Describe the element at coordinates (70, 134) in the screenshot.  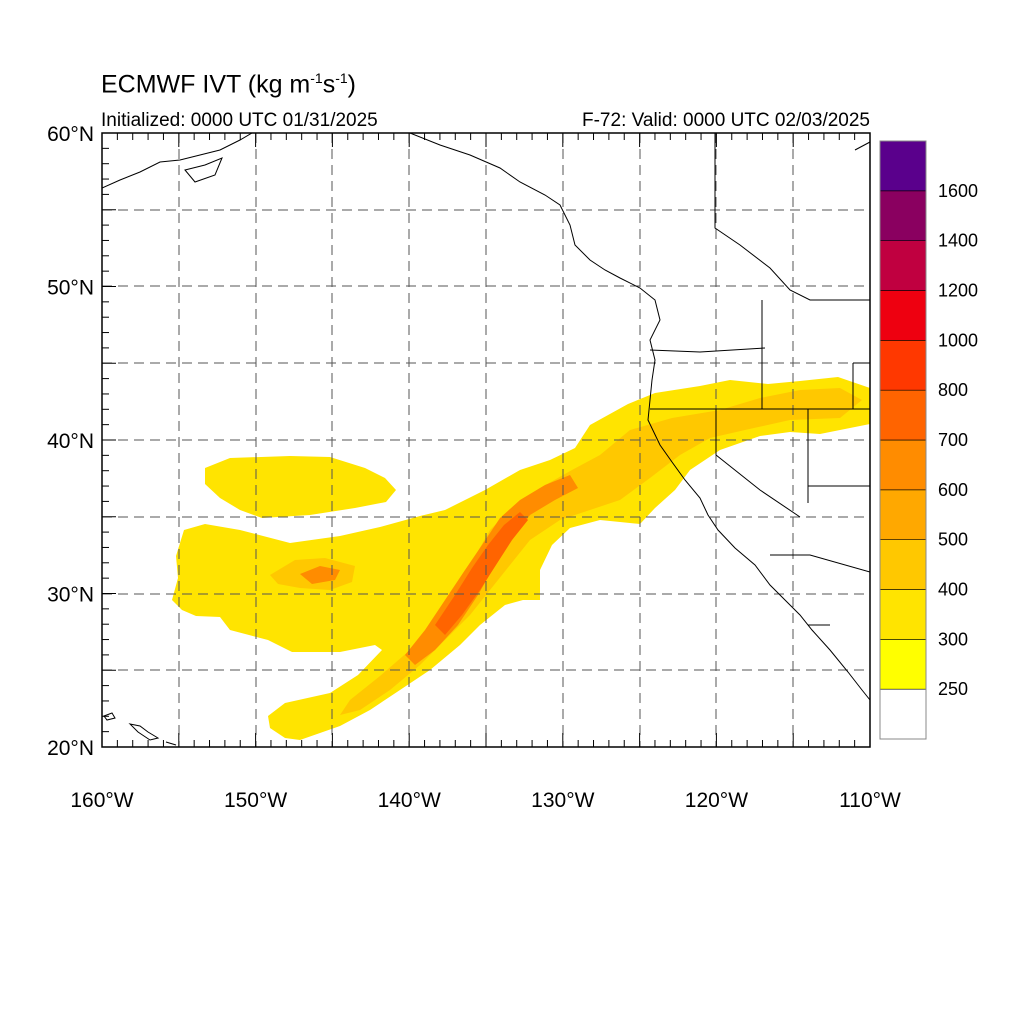
I see `lat-tick-label: 60°N` at that location.